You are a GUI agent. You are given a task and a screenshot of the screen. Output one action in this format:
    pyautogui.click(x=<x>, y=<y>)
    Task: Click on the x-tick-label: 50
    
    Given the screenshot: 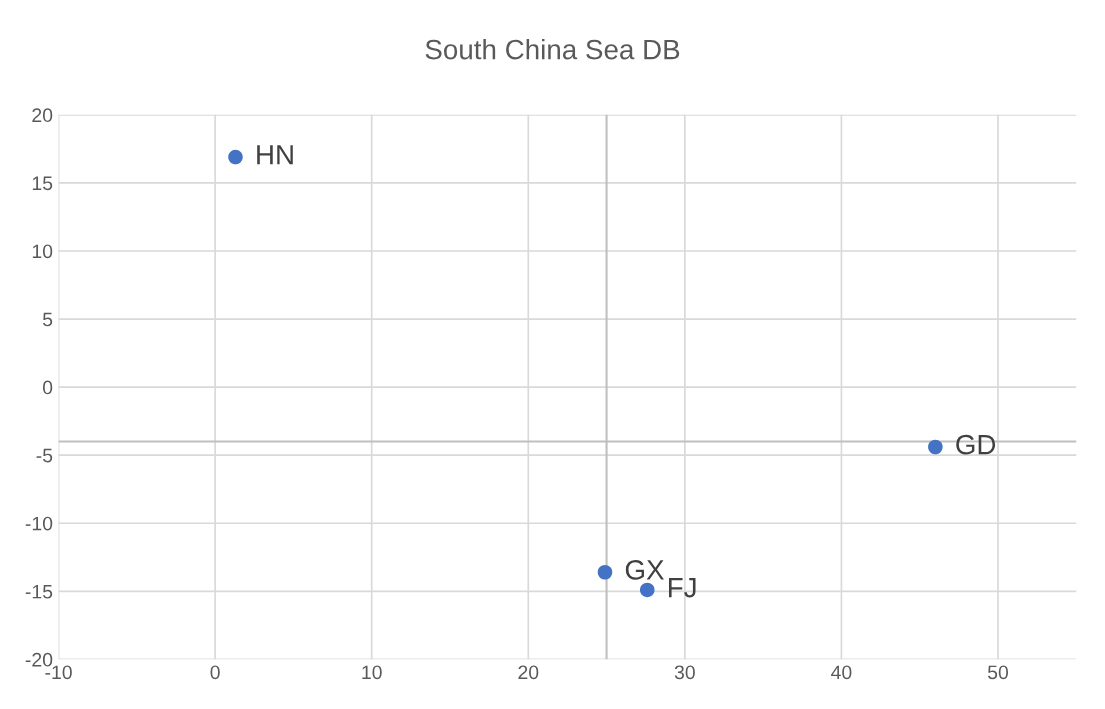 What is the action you would take?
    pyautogui.click(x=998, y=672)
    